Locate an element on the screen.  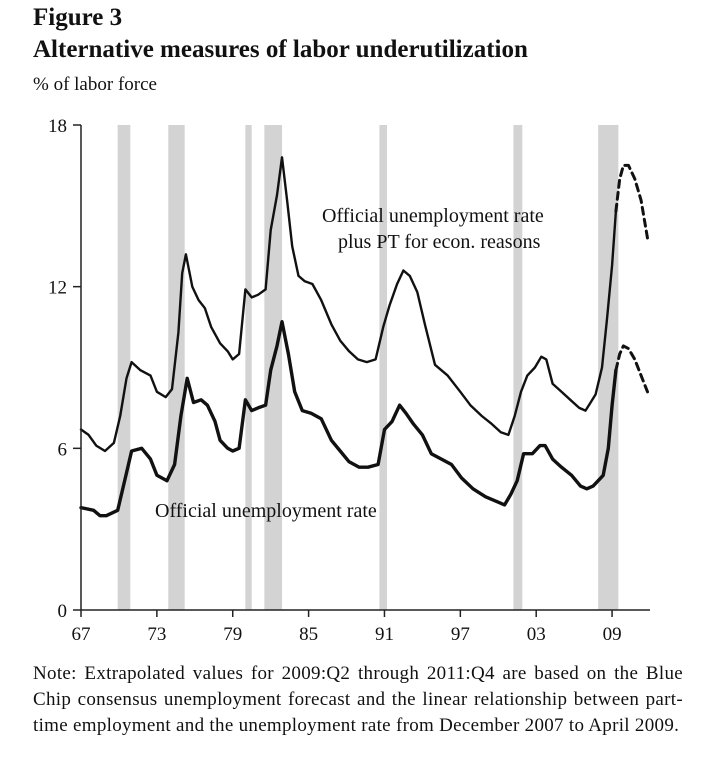
x-tick-label: 91 is located at coordinates (384, 634).